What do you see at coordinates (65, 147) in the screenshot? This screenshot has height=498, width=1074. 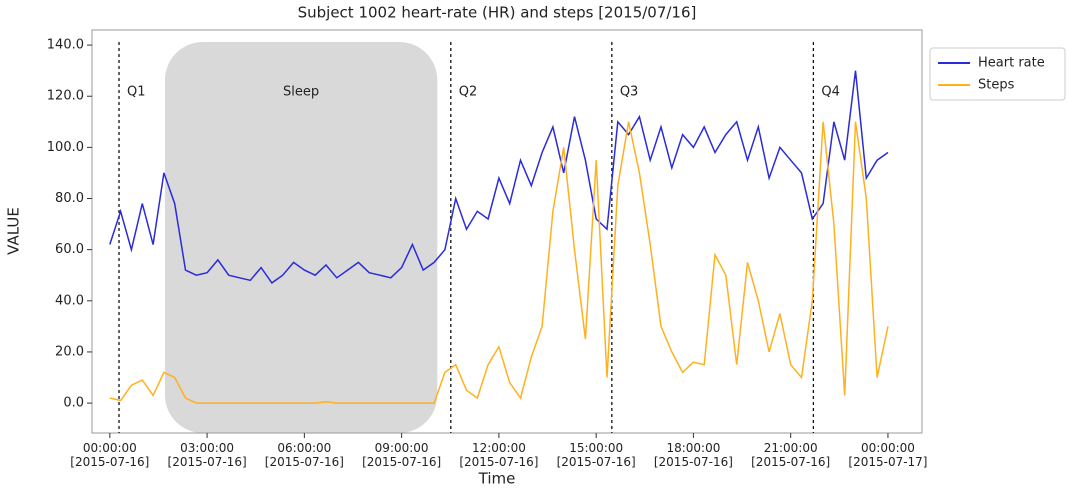 I see `y-tick-label: 100.0` at bounding box center [65, 147].